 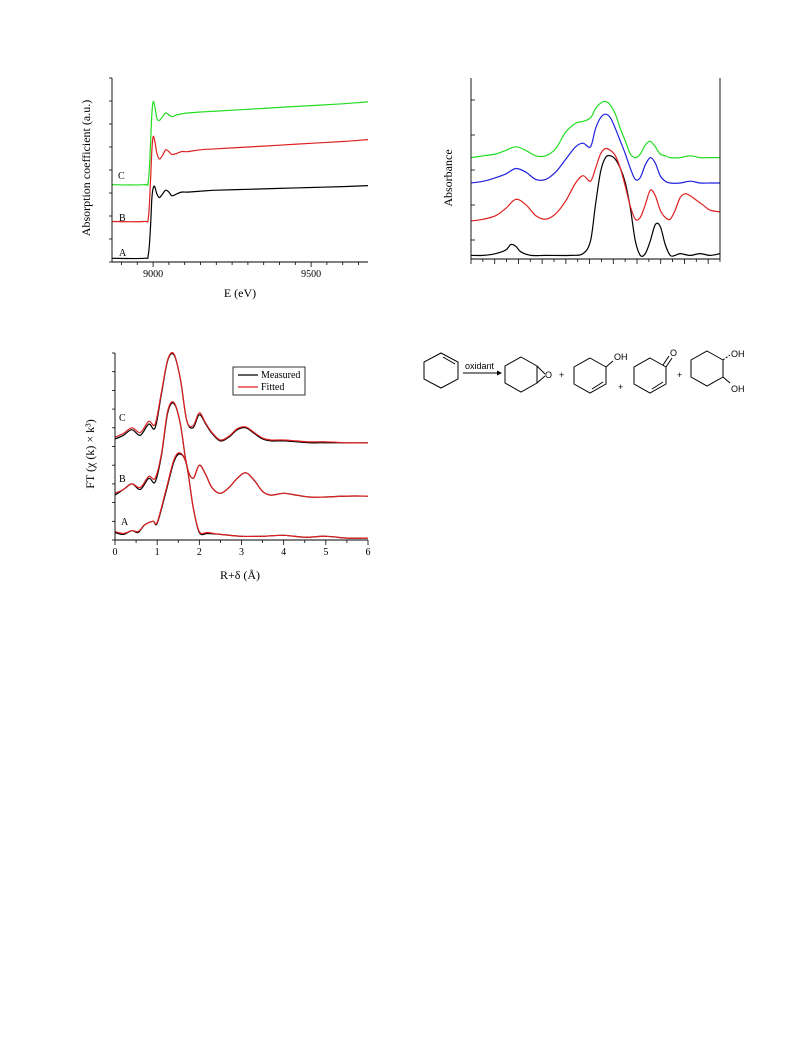 I want to click on ft-axes: 0 1 2 3 4 5 6, so click(x=241, y=455).